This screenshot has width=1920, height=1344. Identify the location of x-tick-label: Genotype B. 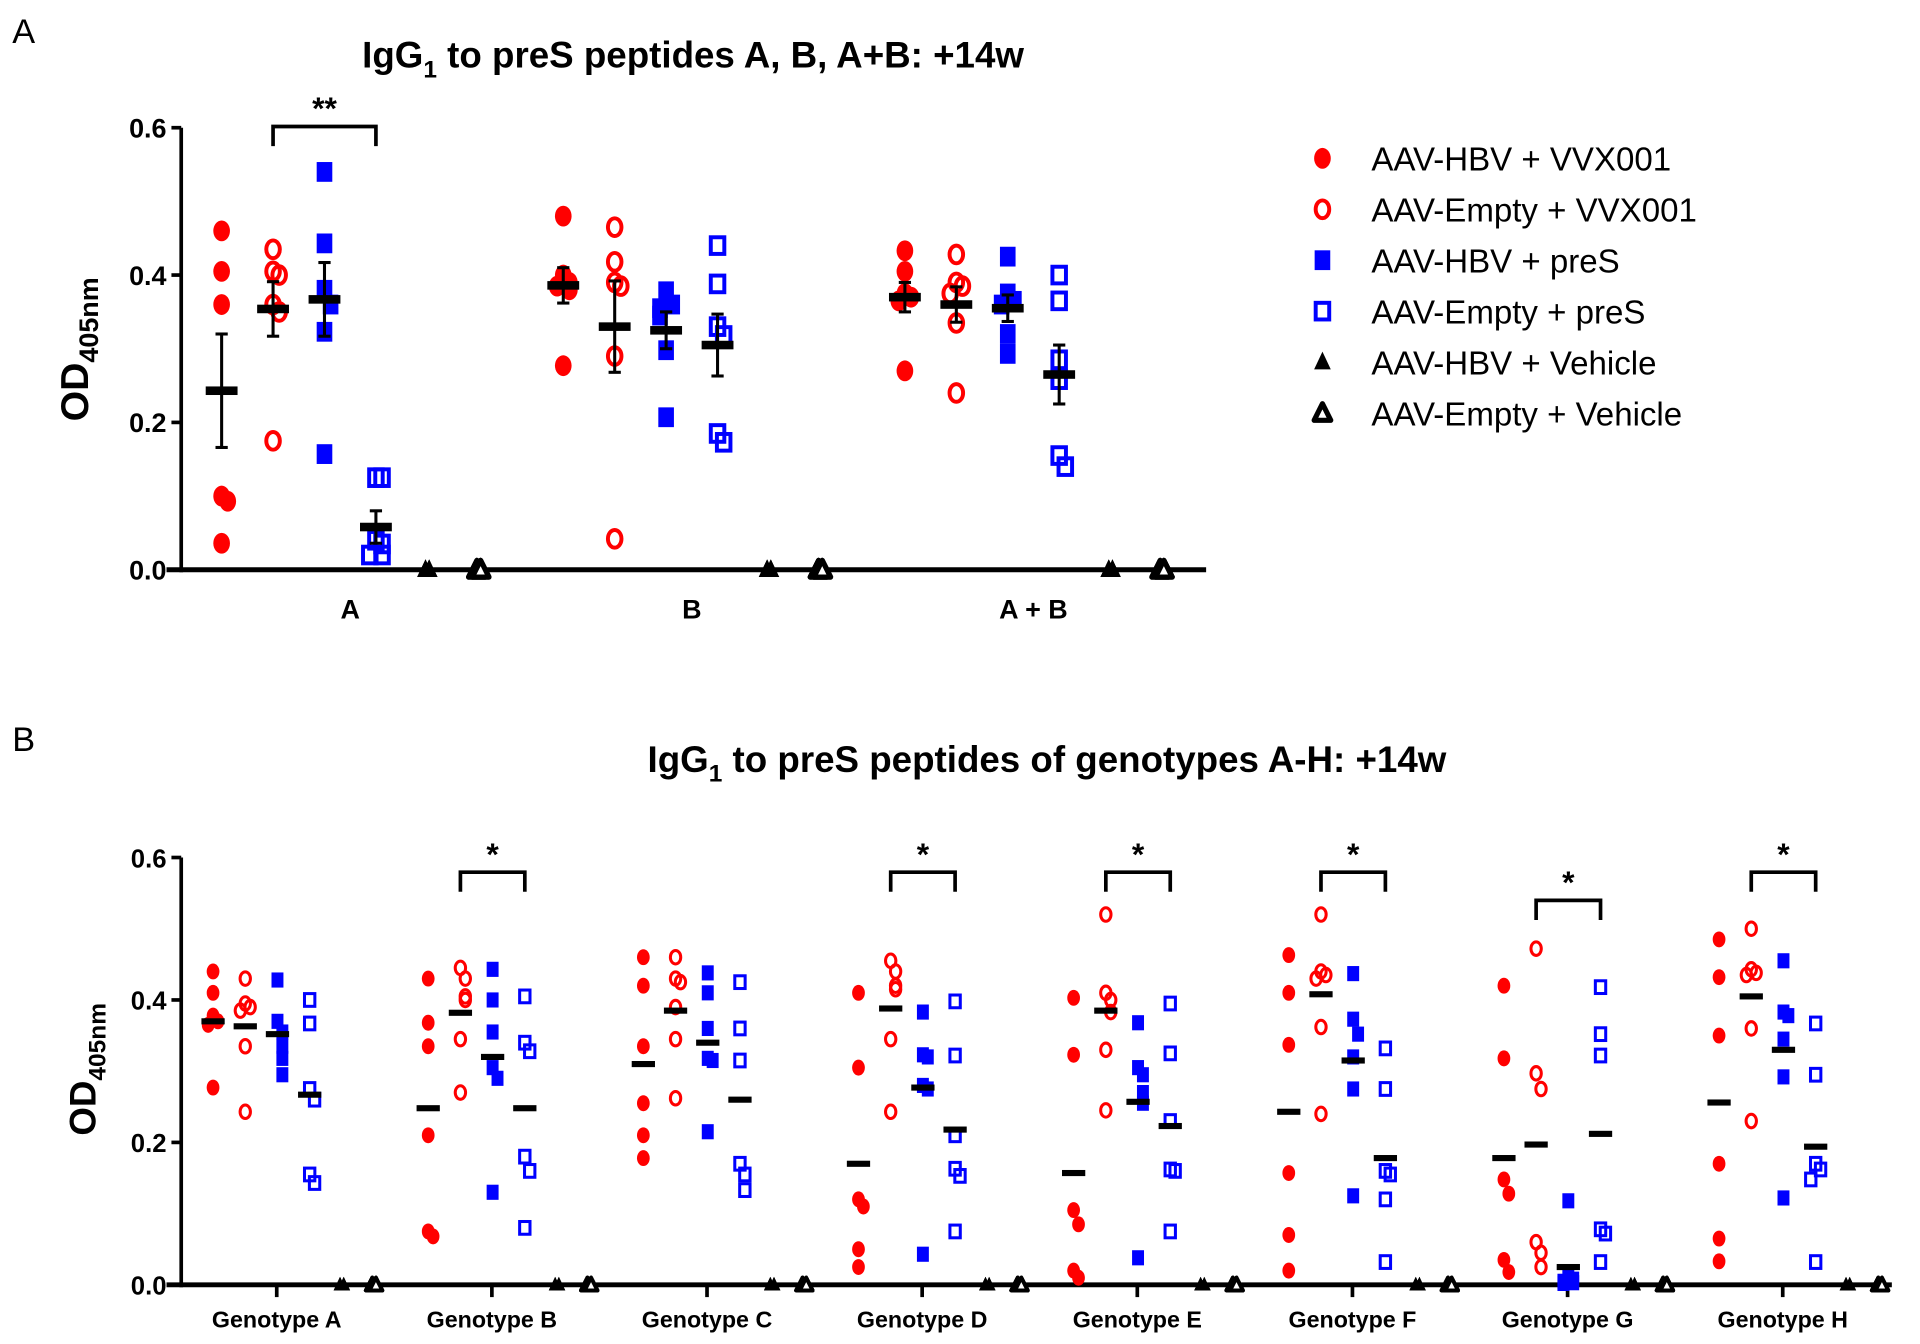
(492, 1320).